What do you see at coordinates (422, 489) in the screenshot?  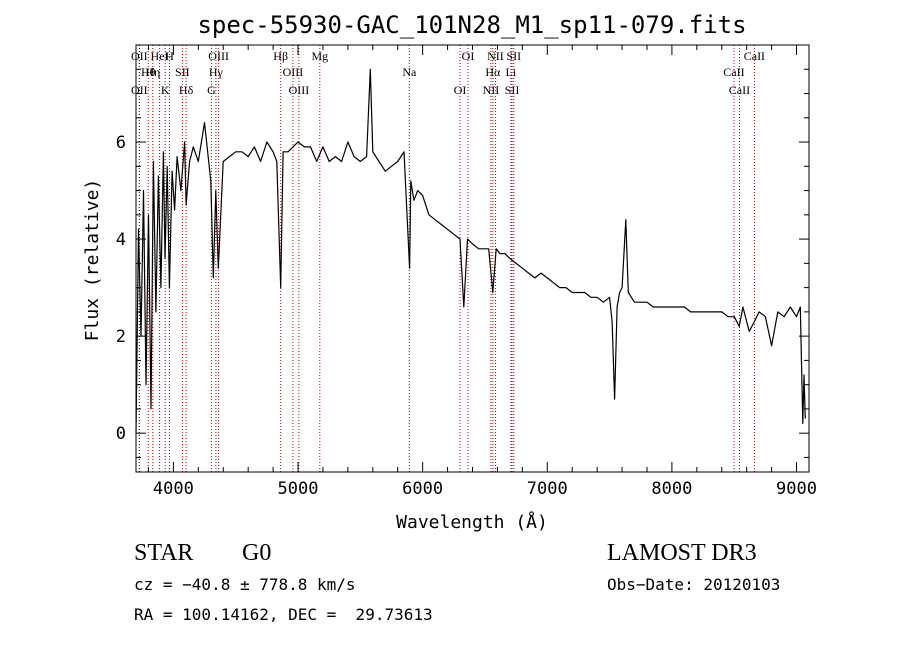 I see `x-tick-label-6000: 6000` at bounding box center [422, 489].